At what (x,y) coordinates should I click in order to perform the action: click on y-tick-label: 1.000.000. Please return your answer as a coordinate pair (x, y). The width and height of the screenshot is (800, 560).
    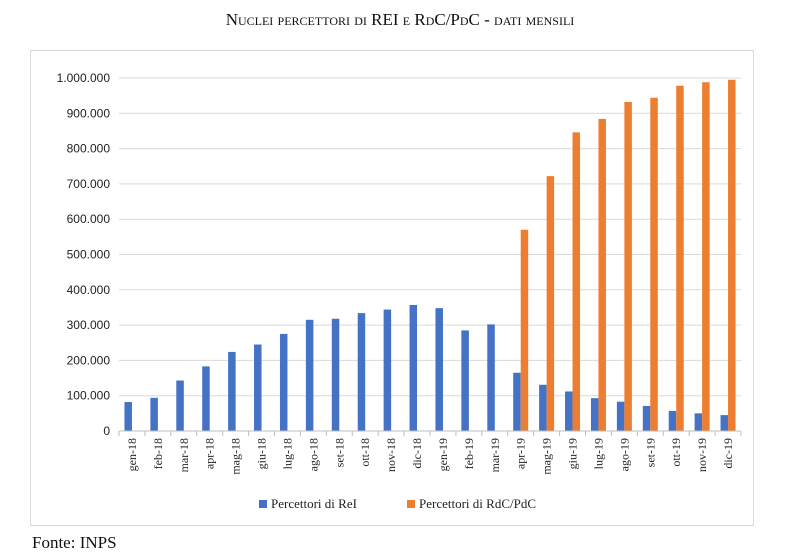
    Looking at the image, I should click on (84, 78).